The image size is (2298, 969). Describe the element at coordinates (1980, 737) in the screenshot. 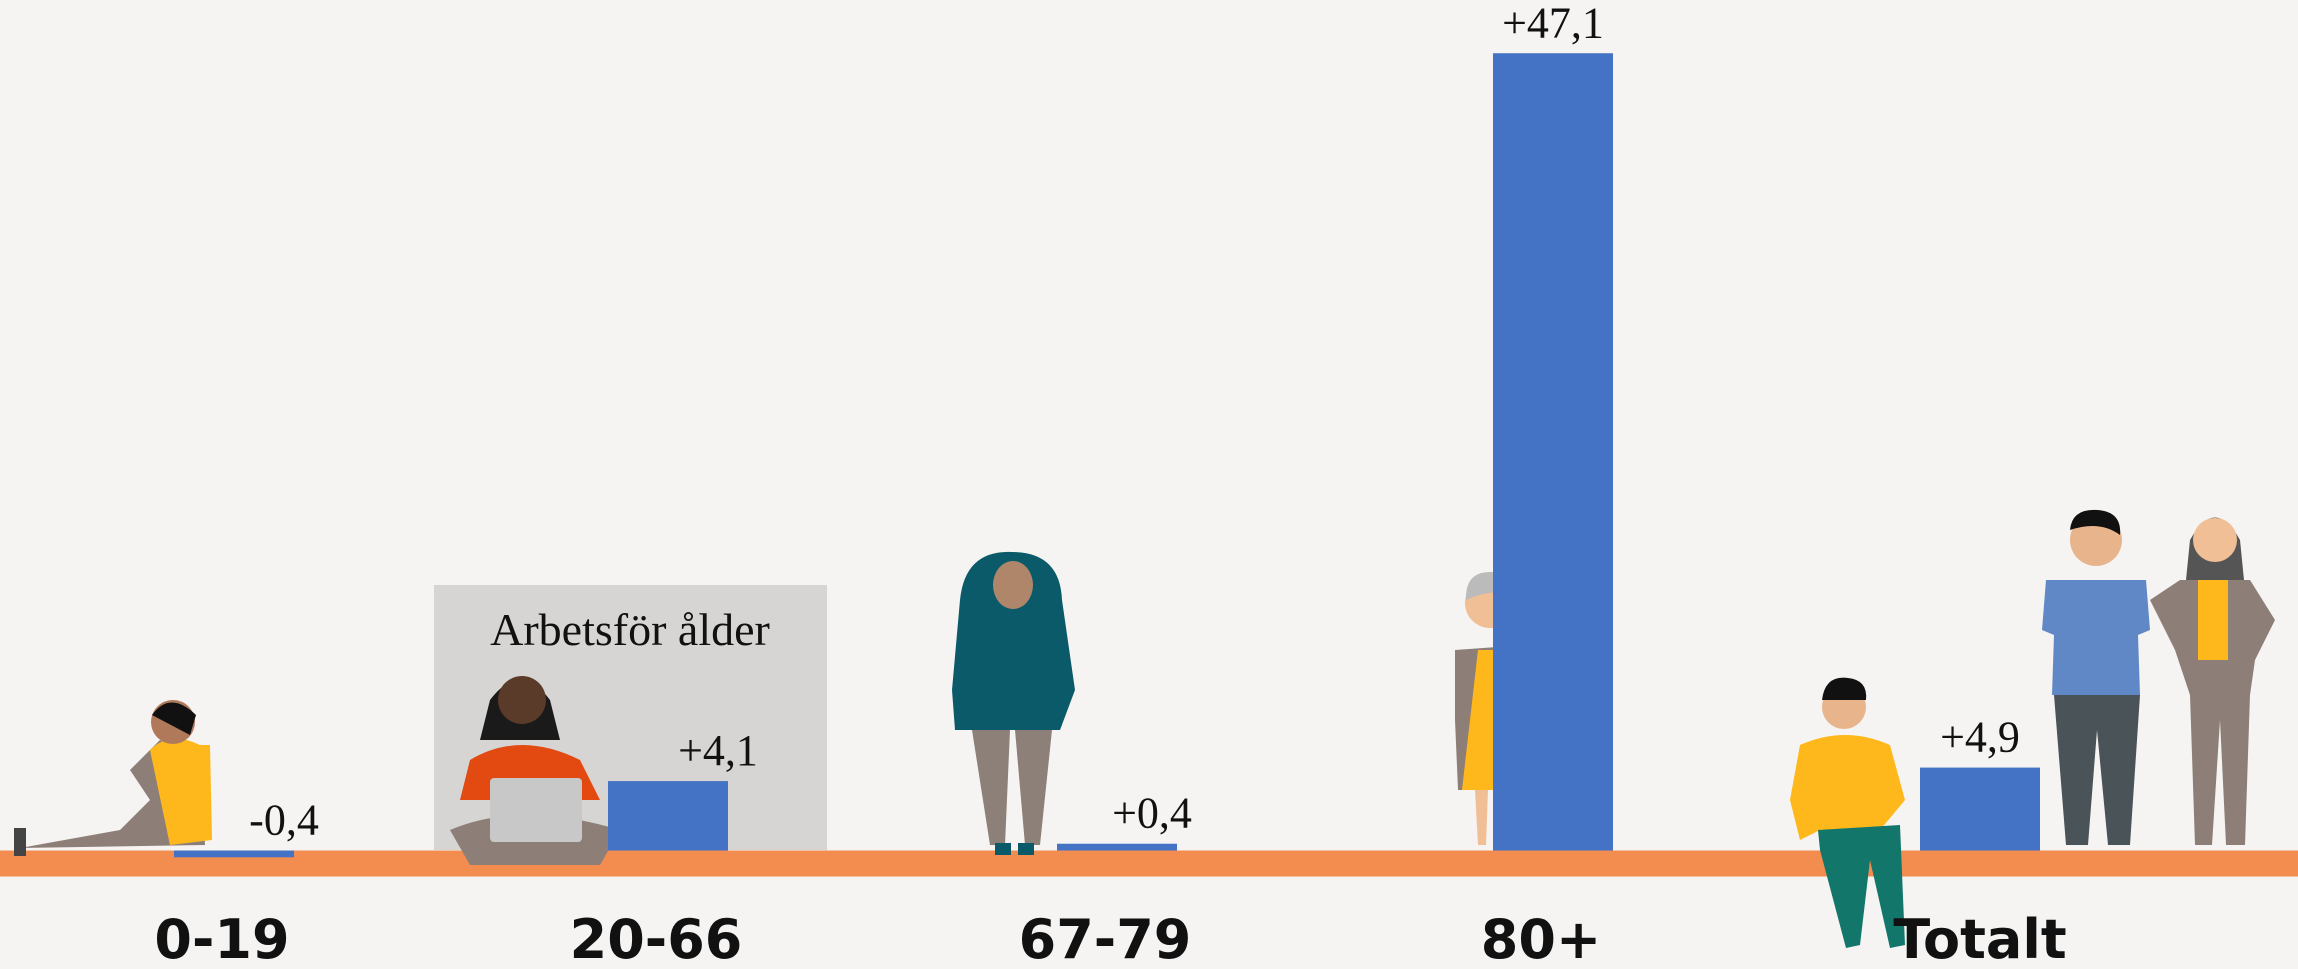

I see `value-label: +4,9` at that location.